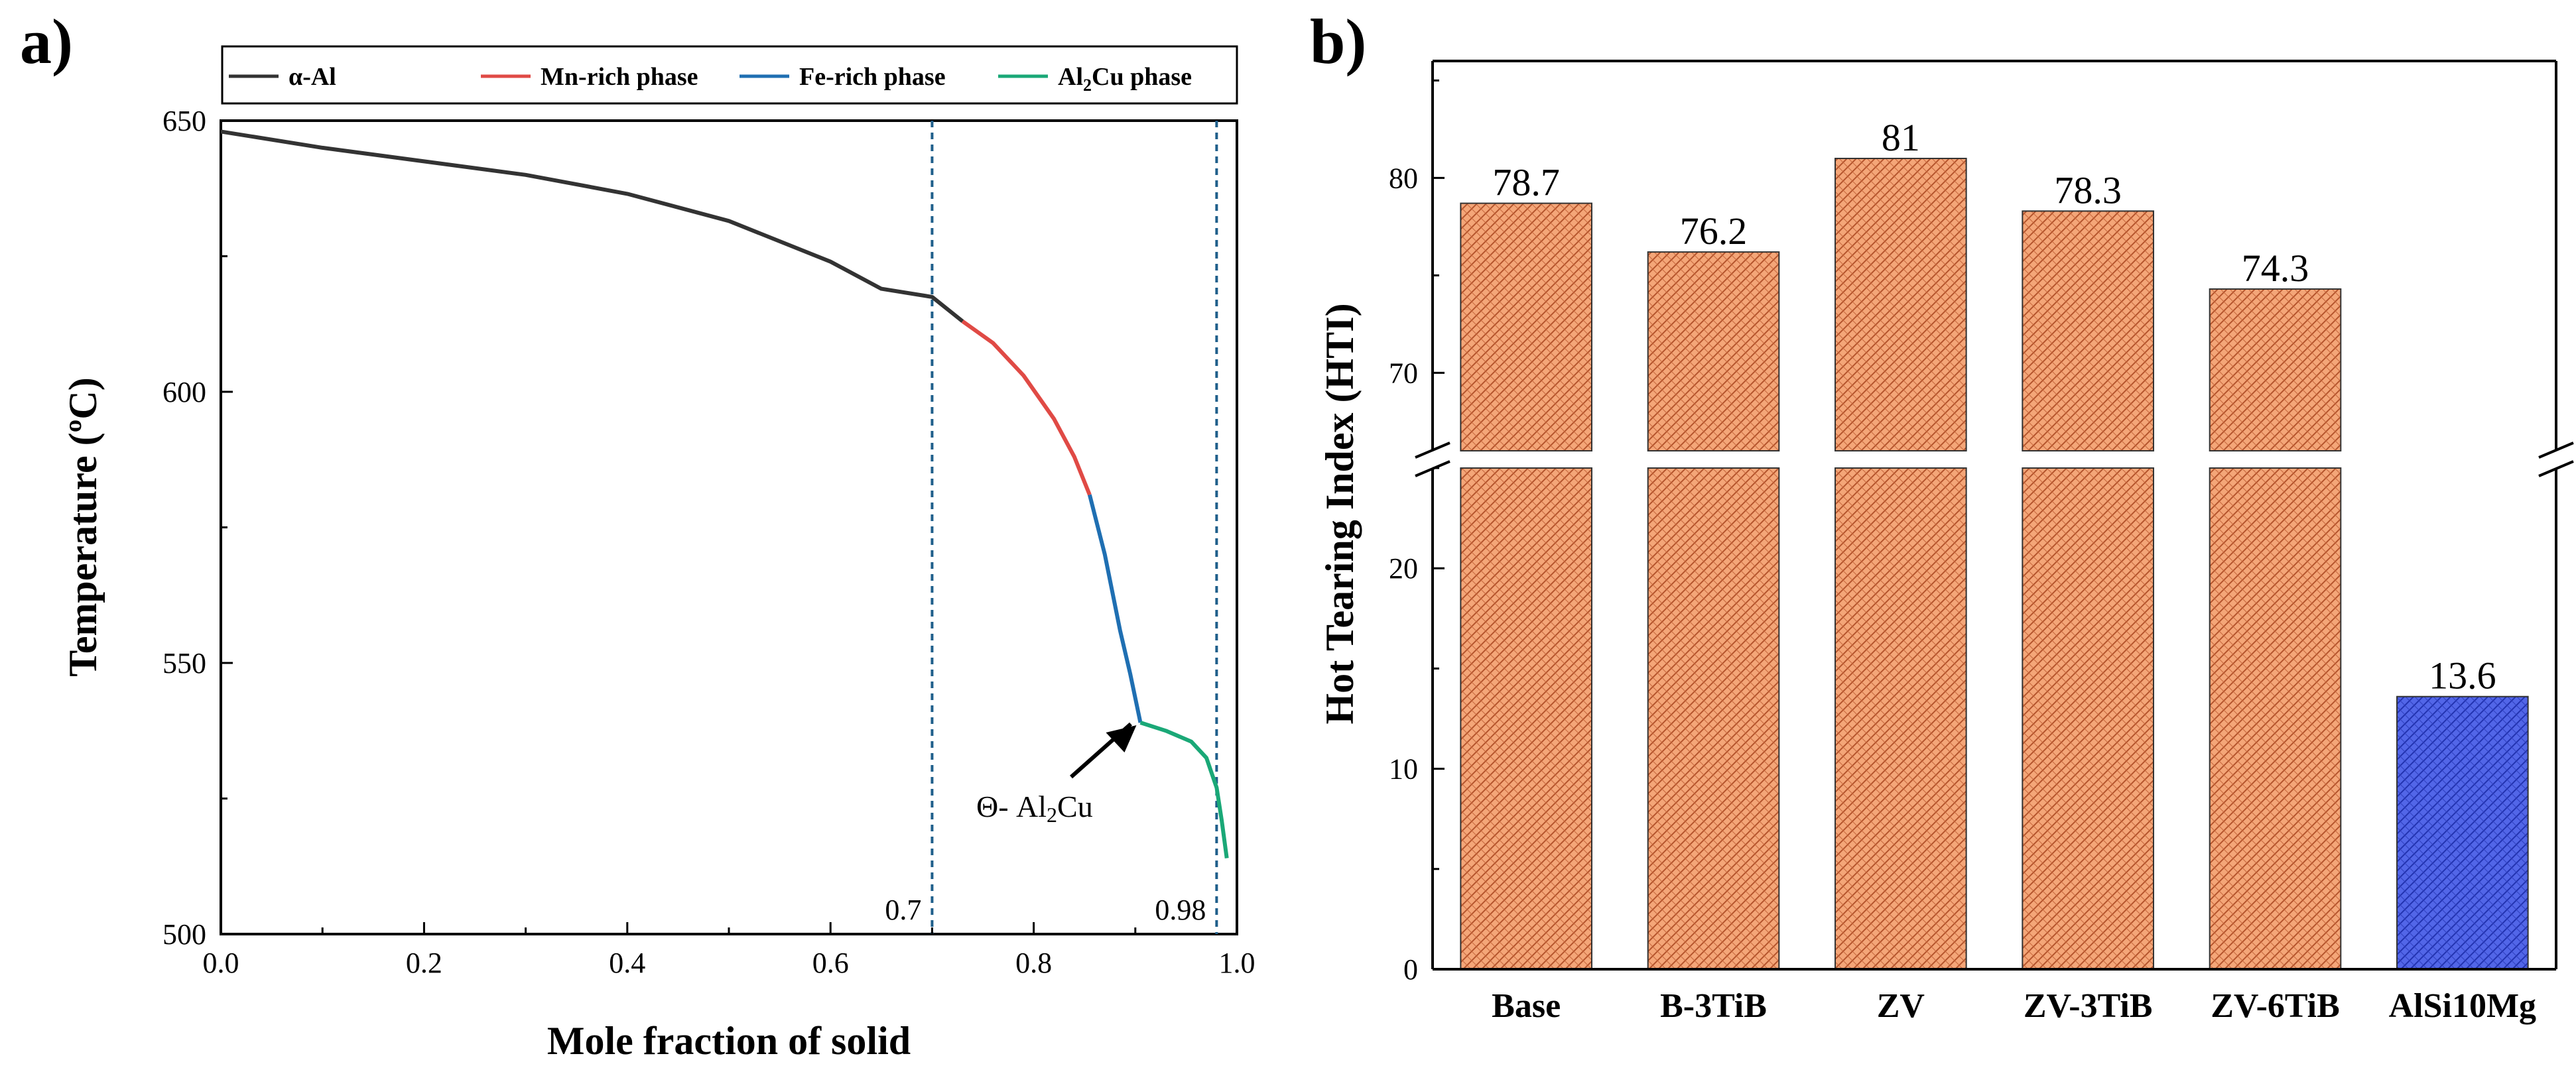  I want to click on y-tick-label: 500, so click(184, 934).